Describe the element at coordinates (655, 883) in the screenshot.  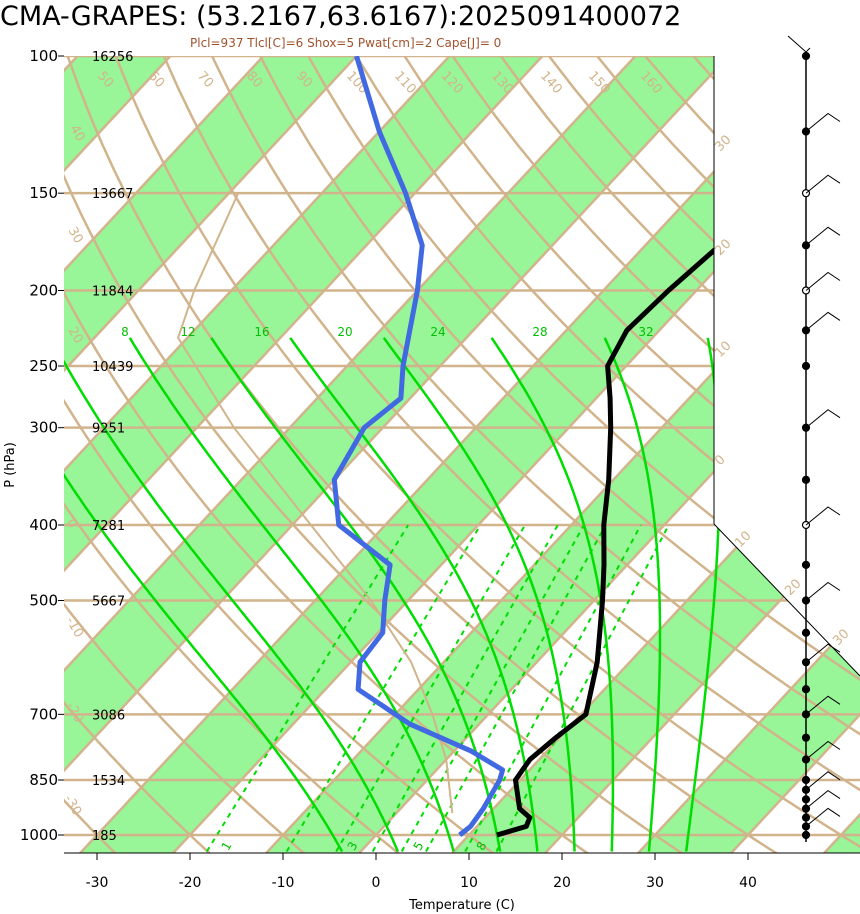
I see `temperature-tick-label: 30` at that location.